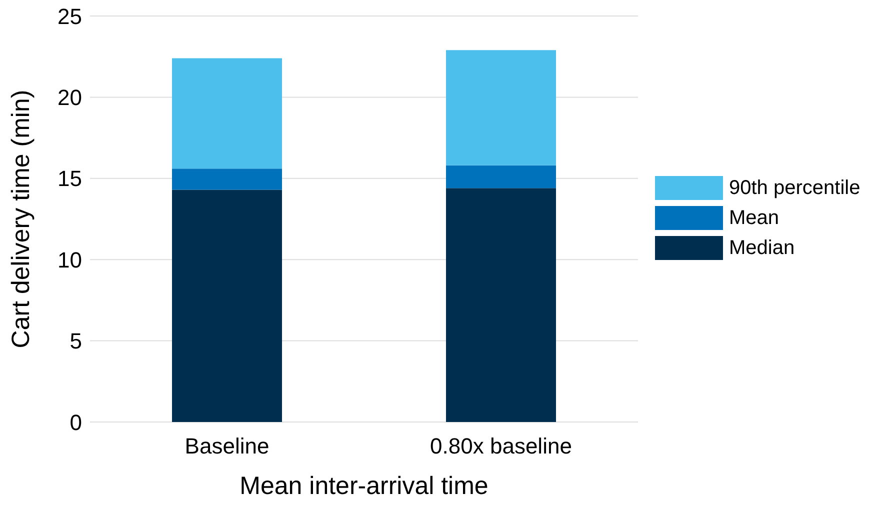  I want to click on legend-label: Mean, so click(754, 218).